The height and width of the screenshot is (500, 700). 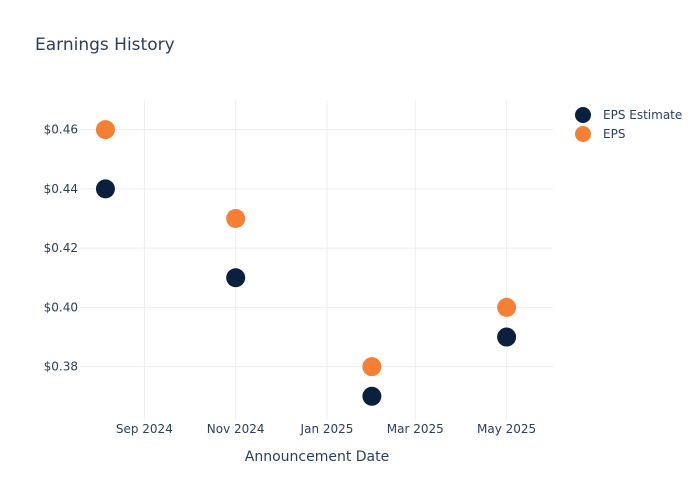 I want to click on y-tick-label: $0.38, so click(x=61, y=367).